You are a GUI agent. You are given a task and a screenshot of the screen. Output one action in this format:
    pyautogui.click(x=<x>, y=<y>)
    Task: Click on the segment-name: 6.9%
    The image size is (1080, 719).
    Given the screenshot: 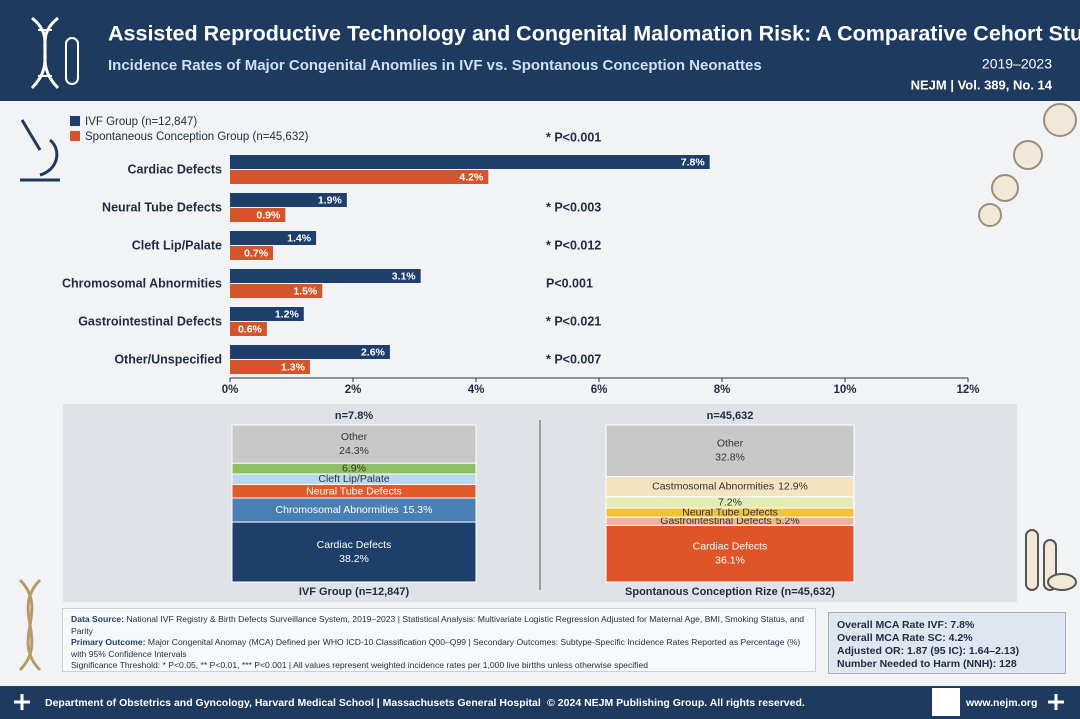 What is the action you would take?
    pyautogui.click(x=354, y=468)
    